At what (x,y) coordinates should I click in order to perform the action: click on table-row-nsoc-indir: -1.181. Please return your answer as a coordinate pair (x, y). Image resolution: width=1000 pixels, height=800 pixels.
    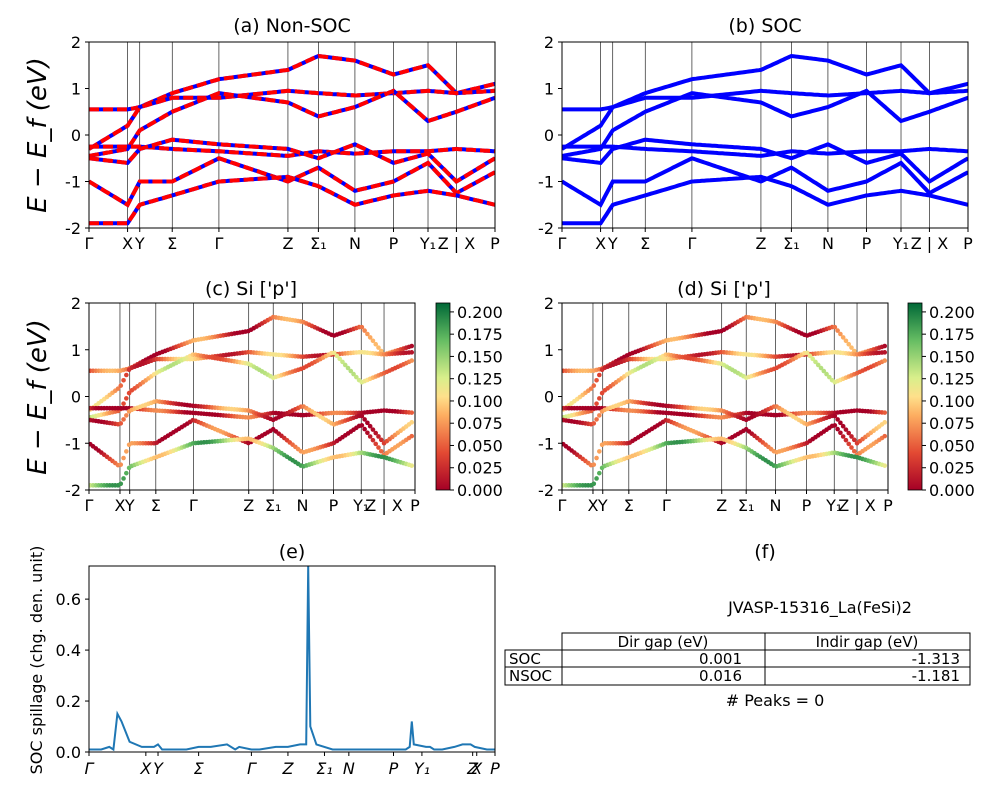
    Looking at the image, I should click on (936, 676).